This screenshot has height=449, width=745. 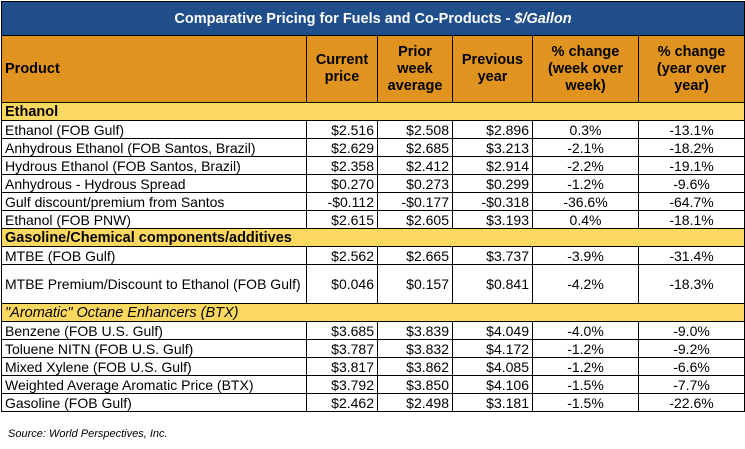 I want to click on cell-product: Anhydrous Ethanol (FOB Santos, Brazil), so click(x=154, y=147).